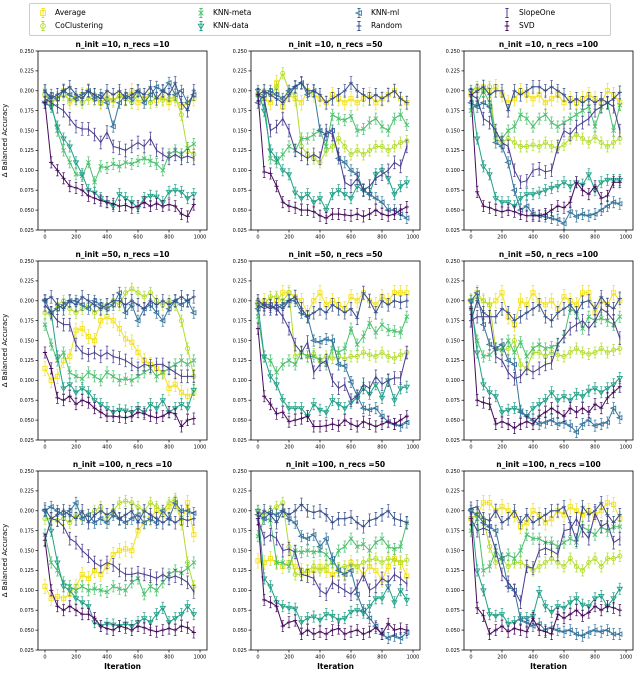 The height and width of the screenshot is (673, 640). What do you see at coordinates (70, 12) in the screenshot?
I see `legend-label: Average` at bounding box center [70, 12].